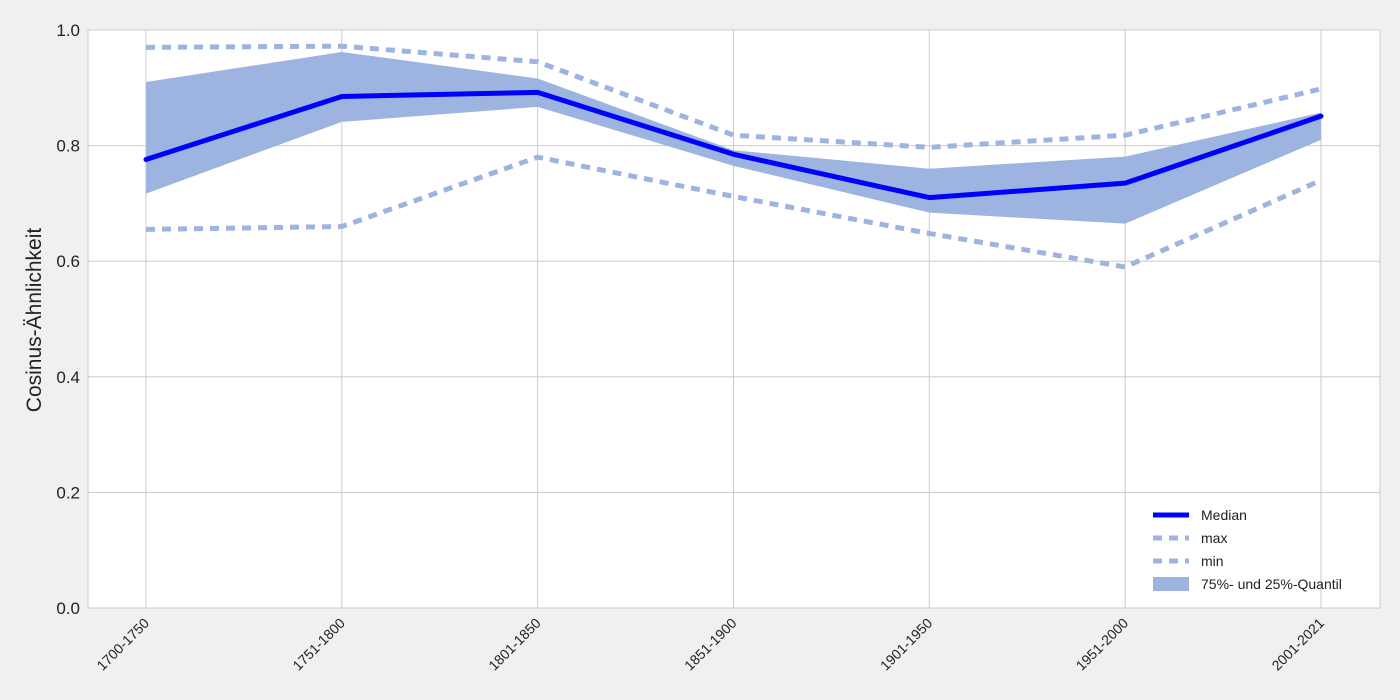 Image resolution: width=1400 pixels, height=700 pixels. What do you see at coordinates (68, 261) in the screenshot?
I see `y-tick-label: 0.6` at bounding box center [68, 261].